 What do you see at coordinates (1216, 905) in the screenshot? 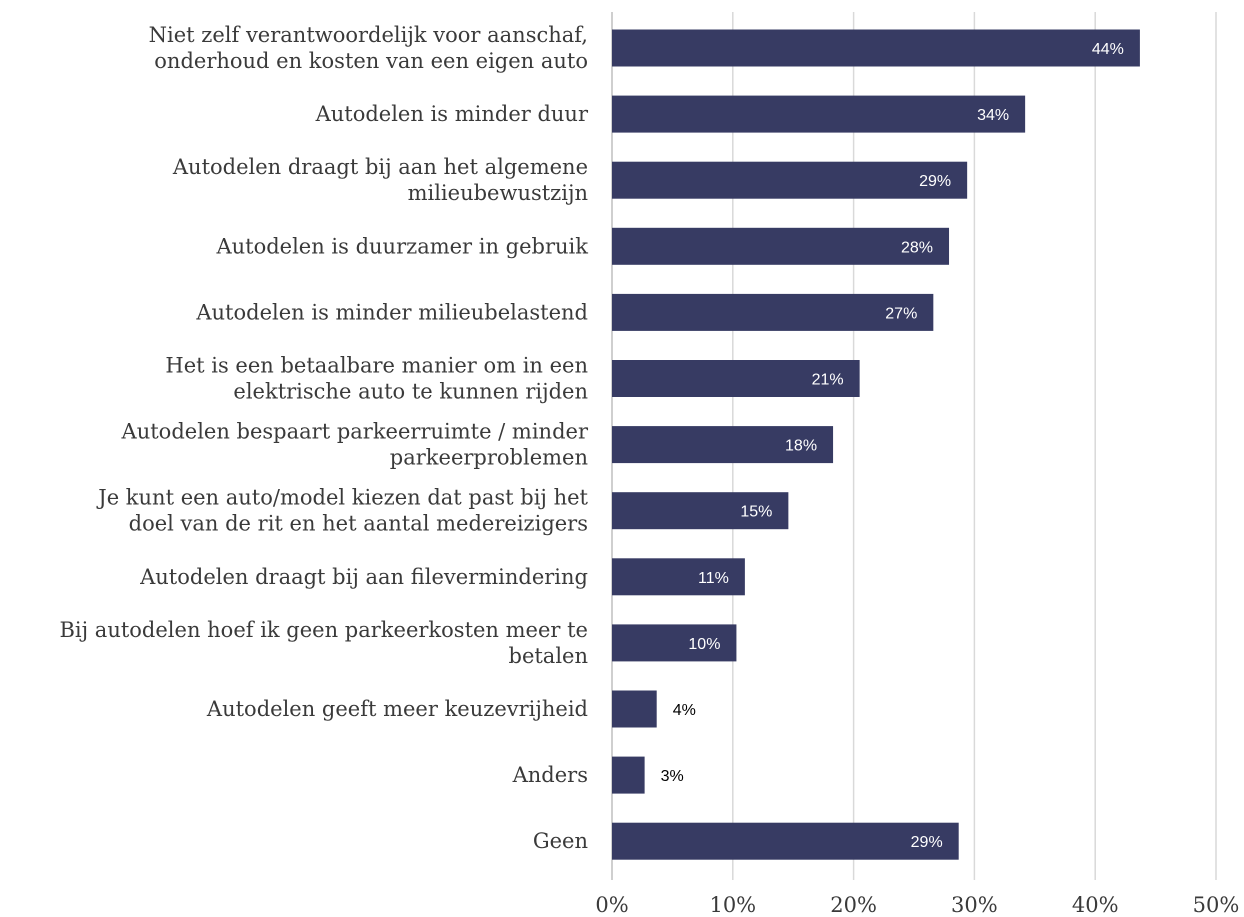
I see `x-tick-label: 50%` at bounding box center [1216, 905].